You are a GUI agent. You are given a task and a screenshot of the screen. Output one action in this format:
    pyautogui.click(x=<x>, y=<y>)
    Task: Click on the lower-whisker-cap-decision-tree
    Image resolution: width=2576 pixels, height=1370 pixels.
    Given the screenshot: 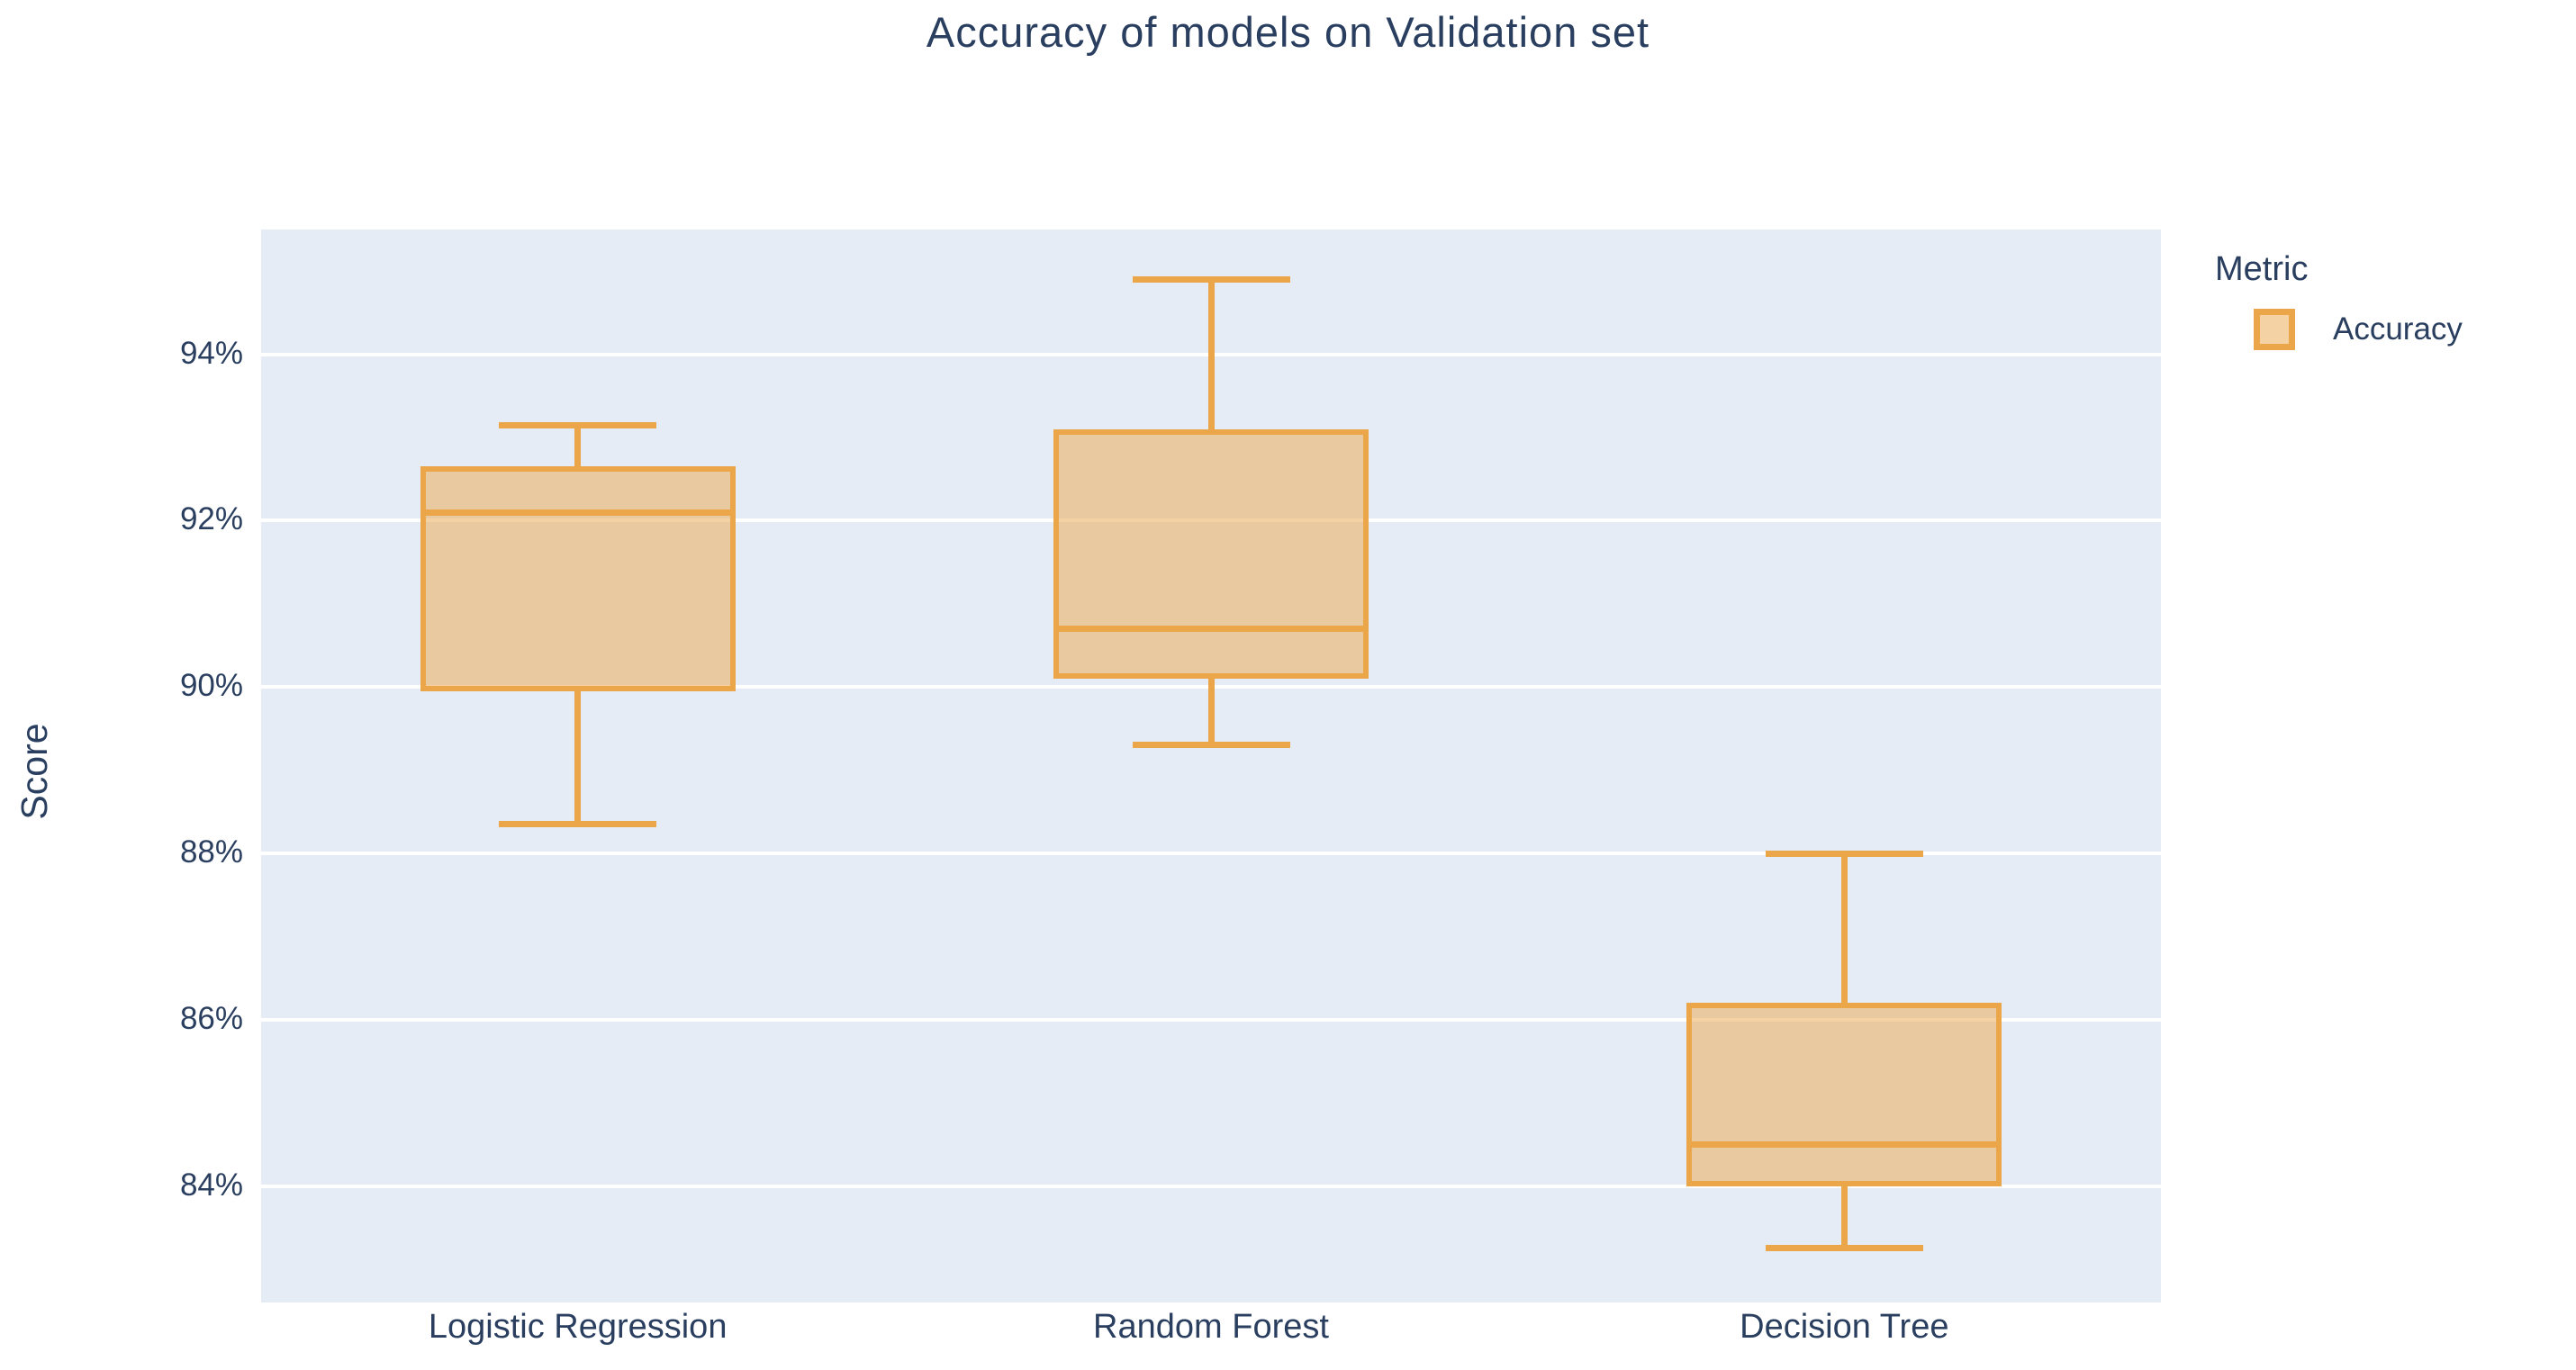 What is the action you would take?
    pyautogui.click(x=1844, y=1248)
    